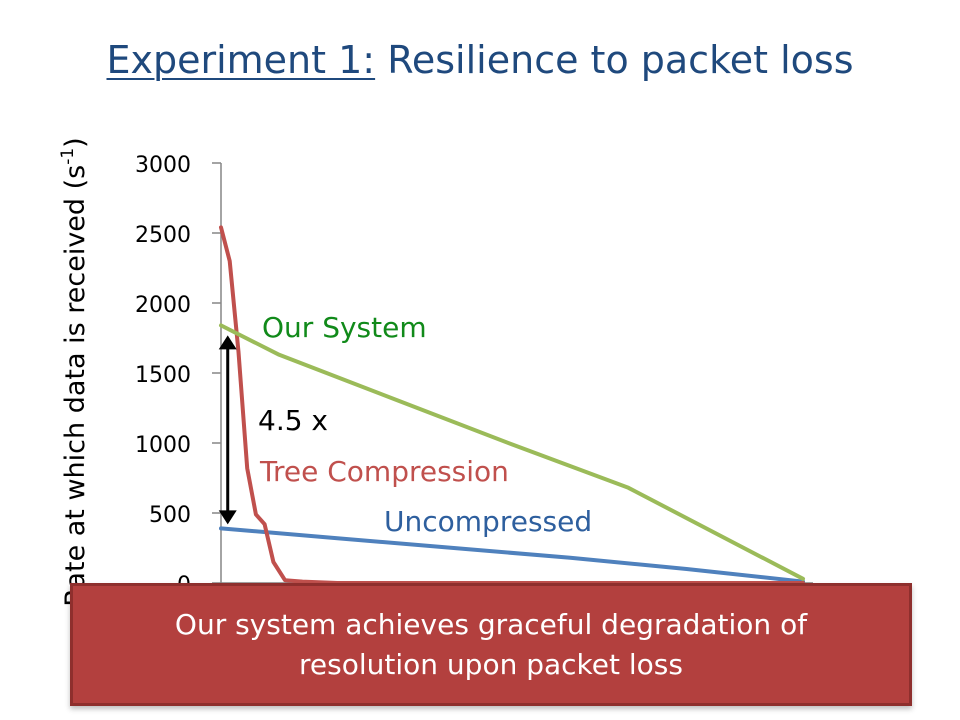  Describe the element at coordinates (227, 342) in the screenshot. I see `ratio-arrow-head-top` at that location.